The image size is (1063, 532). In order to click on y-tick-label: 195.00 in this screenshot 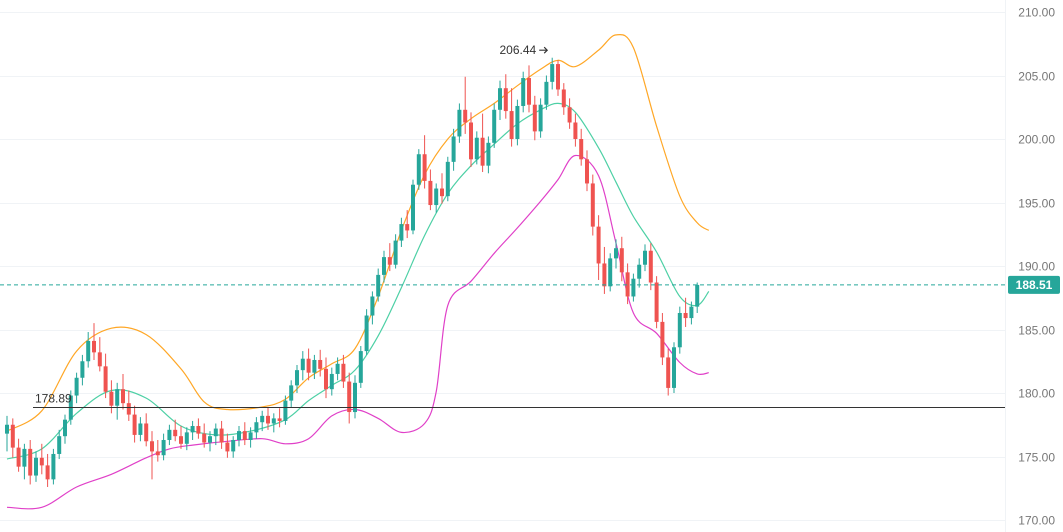, I will do `click(1036, 204)`.